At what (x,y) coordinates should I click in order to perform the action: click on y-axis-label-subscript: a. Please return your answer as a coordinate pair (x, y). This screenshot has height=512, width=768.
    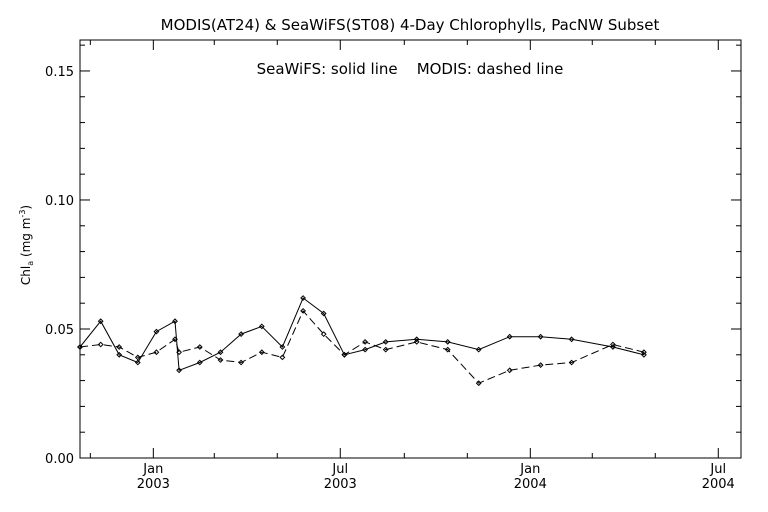
    Looking at the image, I should click on (30, 263).